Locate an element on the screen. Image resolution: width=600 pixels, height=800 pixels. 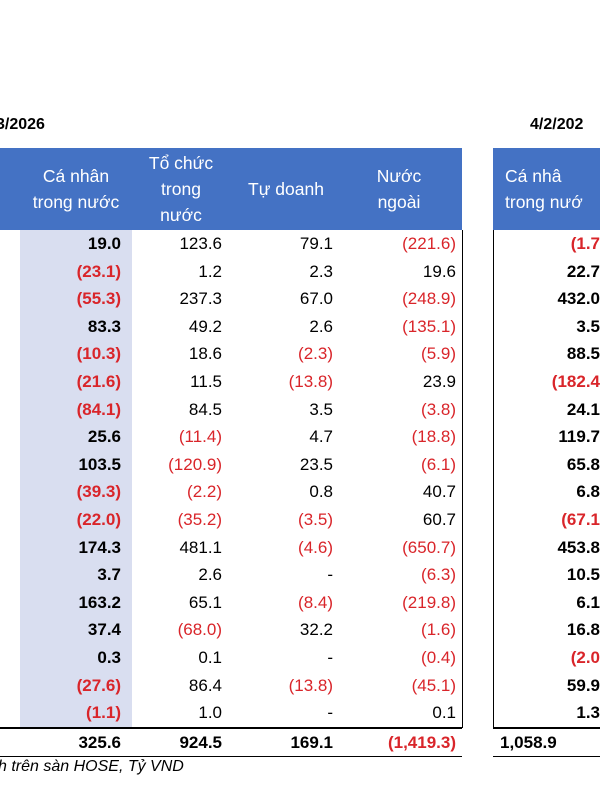
source-note: h trên sàn HOSE, Tỷ VND is located at coordinates (92, 766).